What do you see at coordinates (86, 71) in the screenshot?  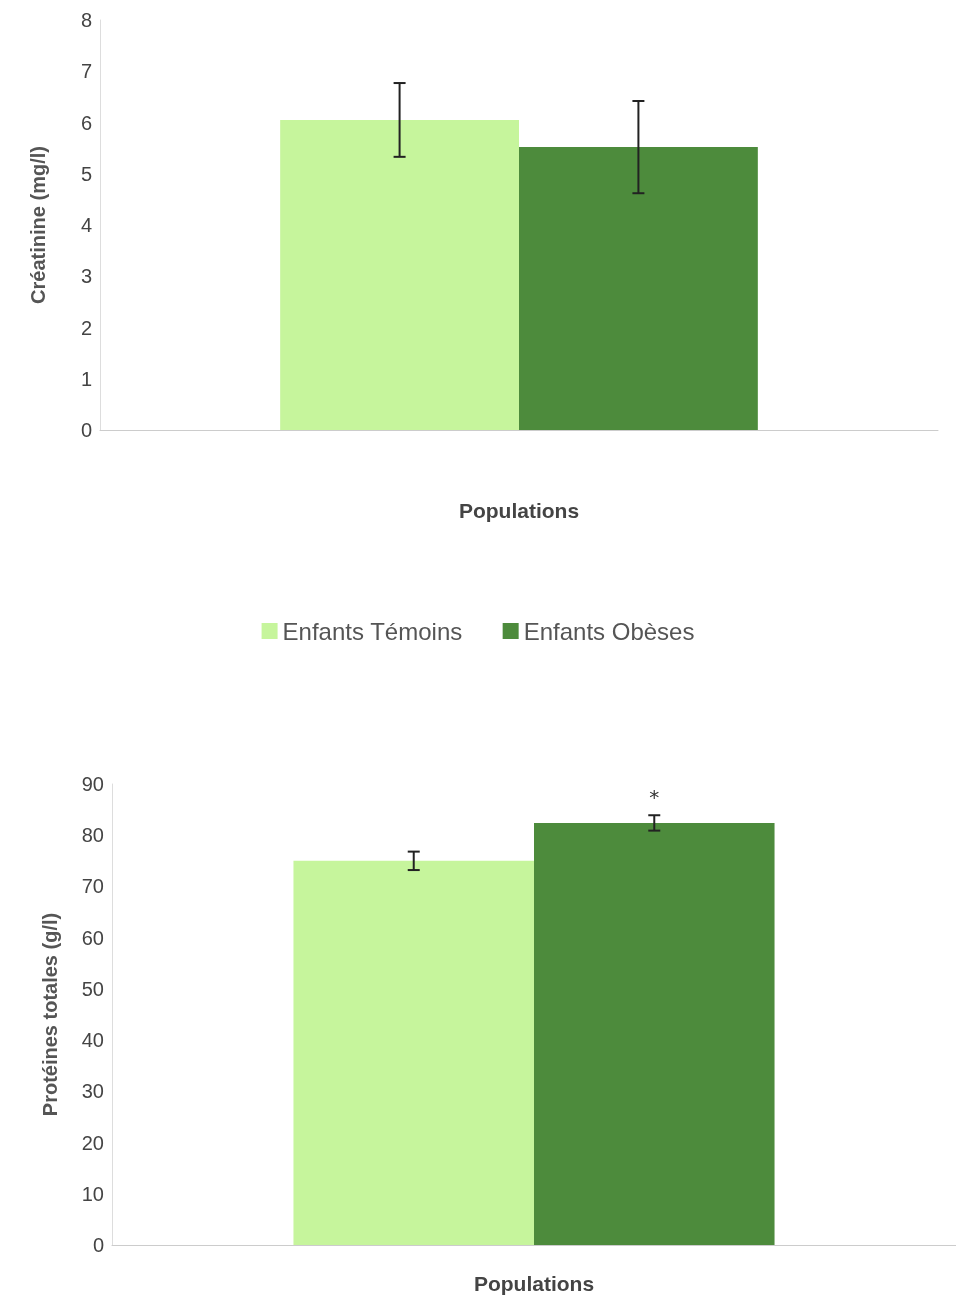 I see `y-tick-label: 7` at bounding box center [86, 71].